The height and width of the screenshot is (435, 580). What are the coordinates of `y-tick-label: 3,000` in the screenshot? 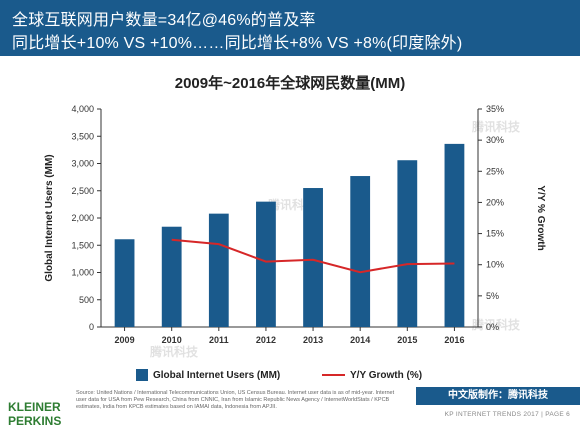 It's located at (82, 164).